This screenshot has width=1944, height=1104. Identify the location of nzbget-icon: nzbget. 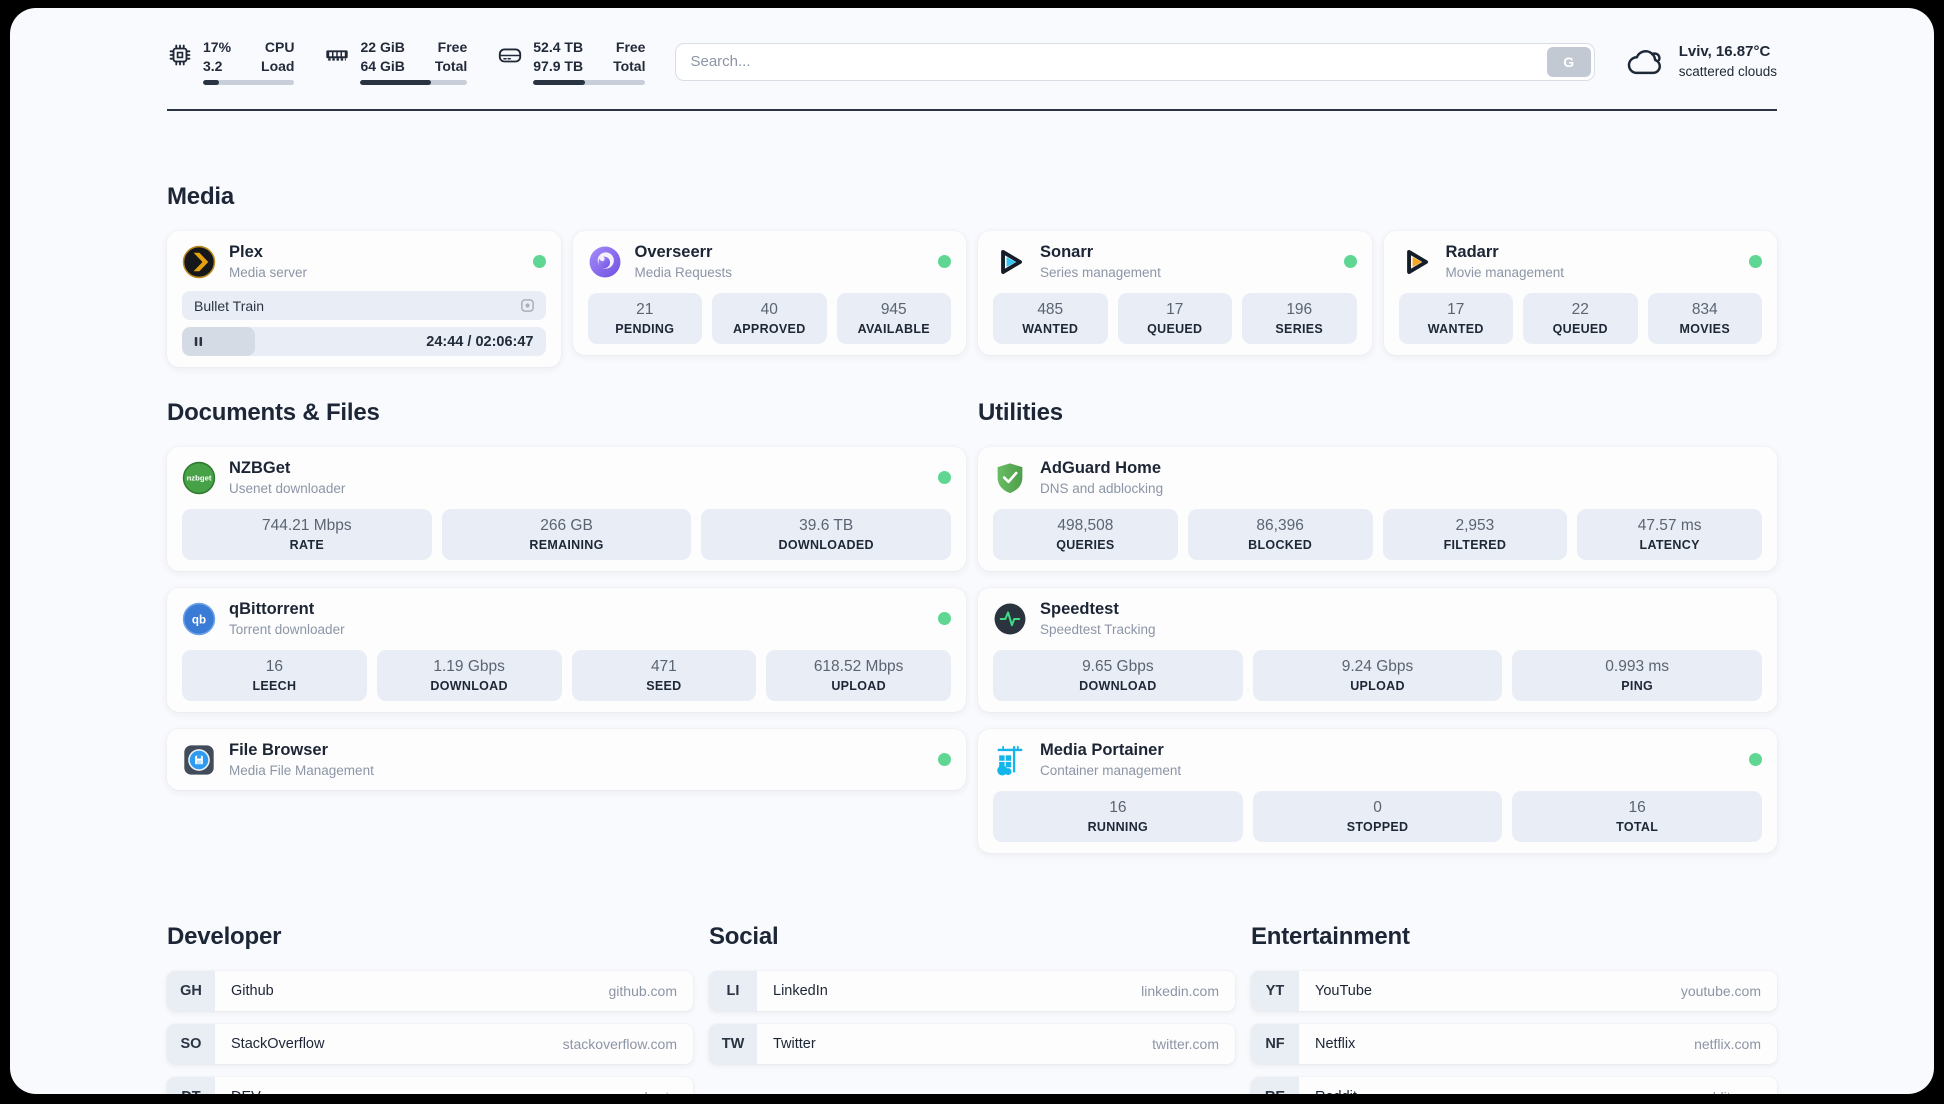
(199, 478).